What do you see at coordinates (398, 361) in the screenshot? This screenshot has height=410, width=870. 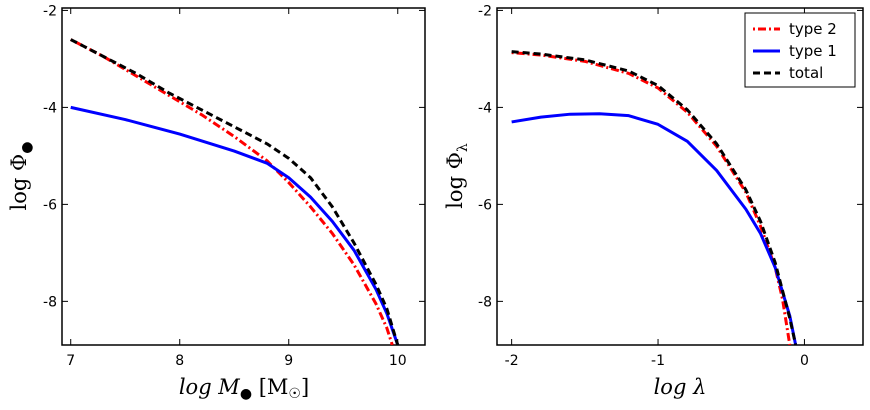 I see `left-xtick-label: 10` at bounding box center [398, 361].